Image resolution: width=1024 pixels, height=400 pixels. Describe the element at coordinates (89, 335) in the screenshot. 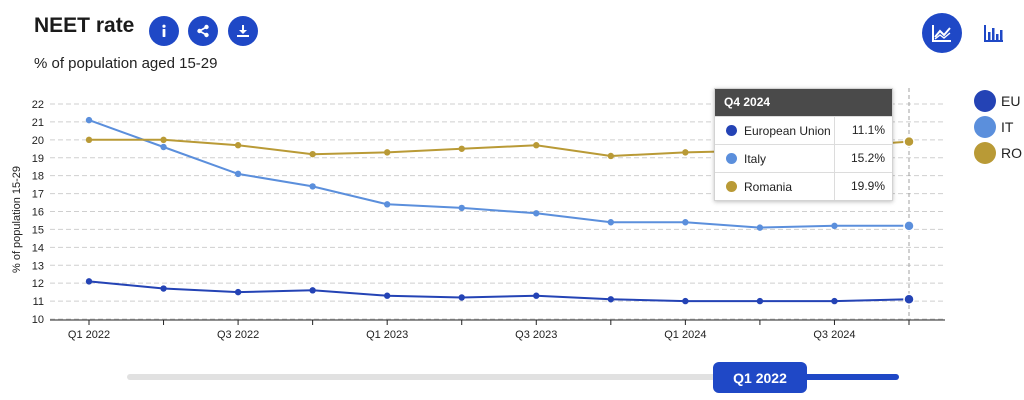

I see `x-tick-label-0: Q1 2022` at that location.